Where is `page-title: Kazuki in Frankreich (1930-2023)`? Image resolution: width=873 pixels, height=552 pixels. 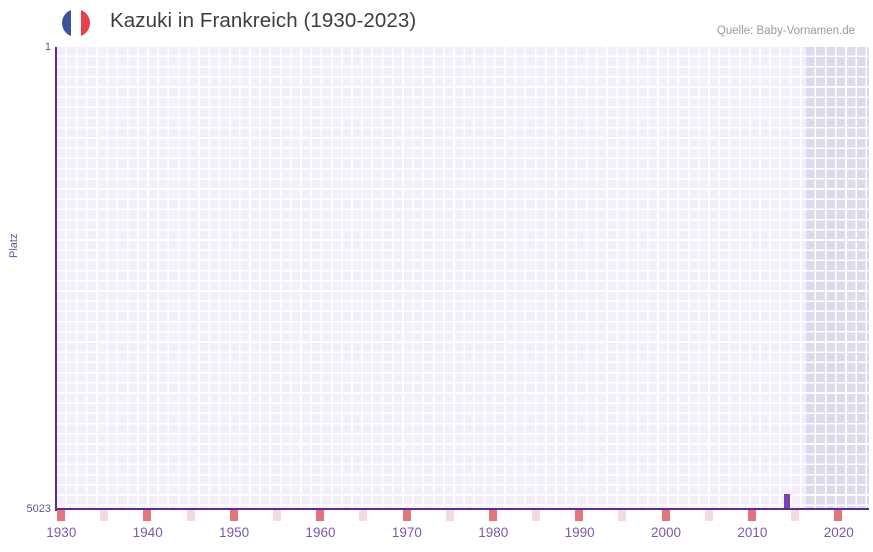
page-title: Kazuki in Frankreich (1930-2023) is located at coordinates (263, 20).